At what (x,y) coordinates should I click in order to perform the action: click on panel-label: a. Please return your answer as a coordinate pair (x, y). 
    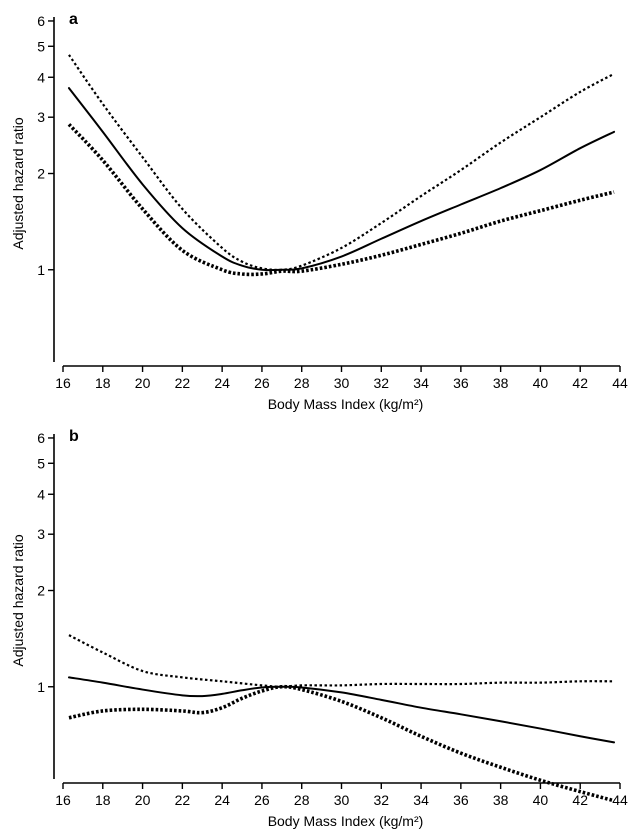
    Looking at the image, I should click on (73, 19).